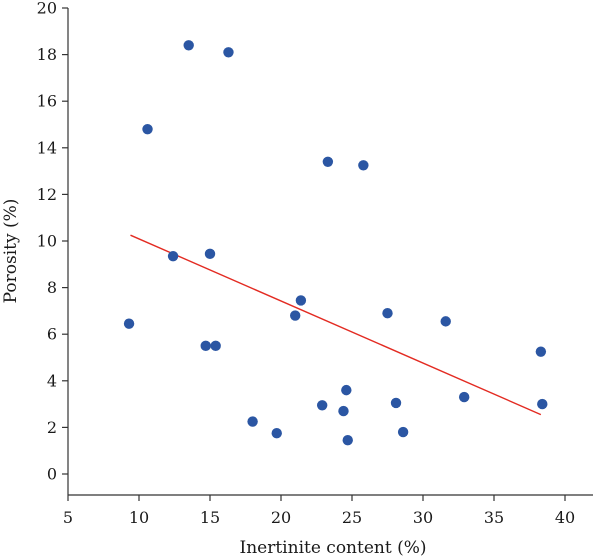 This screenshot has width=600, height=557. I want to click on x-tick-label: 20, so click(281, 517).